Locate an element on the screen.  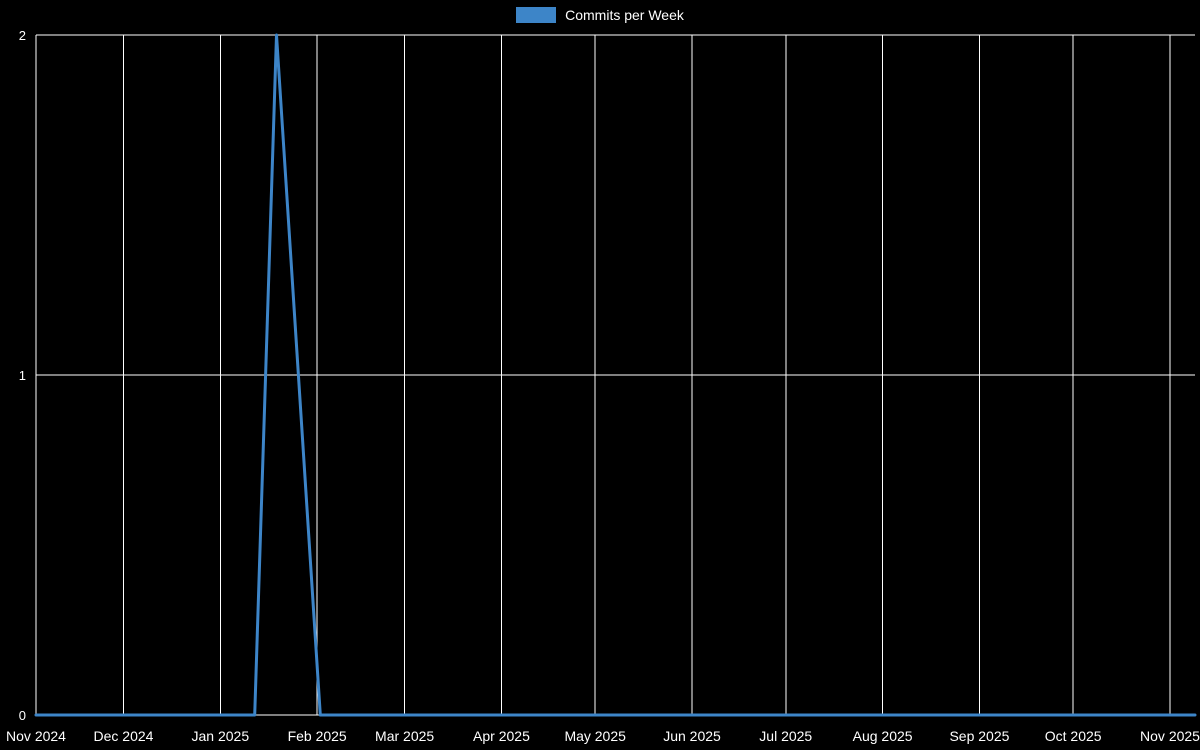
x-axis-tick-label: Aug 2025 is located at coordinates (883, 736).